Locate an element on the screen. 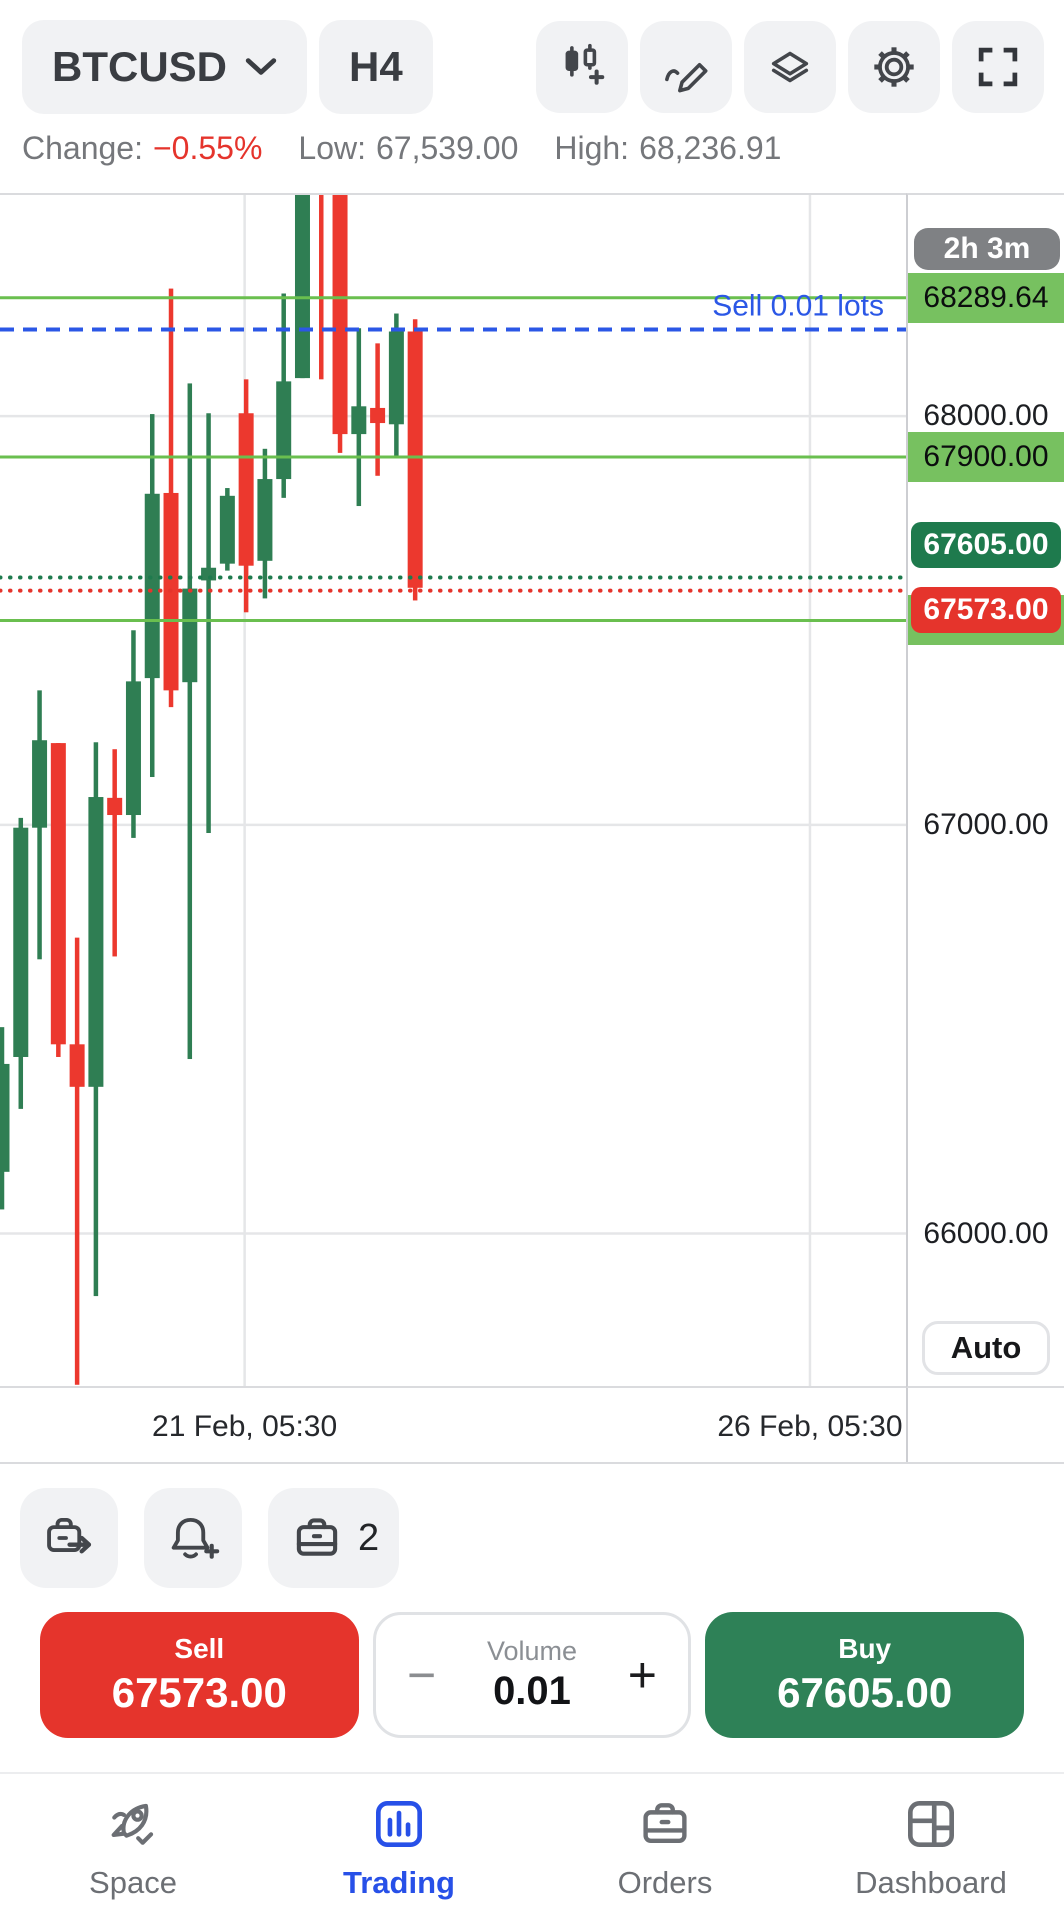 This screenshot has height=1920, width=1064. volume-display: Volume 0.01 is located at coordinates (532, 1675).